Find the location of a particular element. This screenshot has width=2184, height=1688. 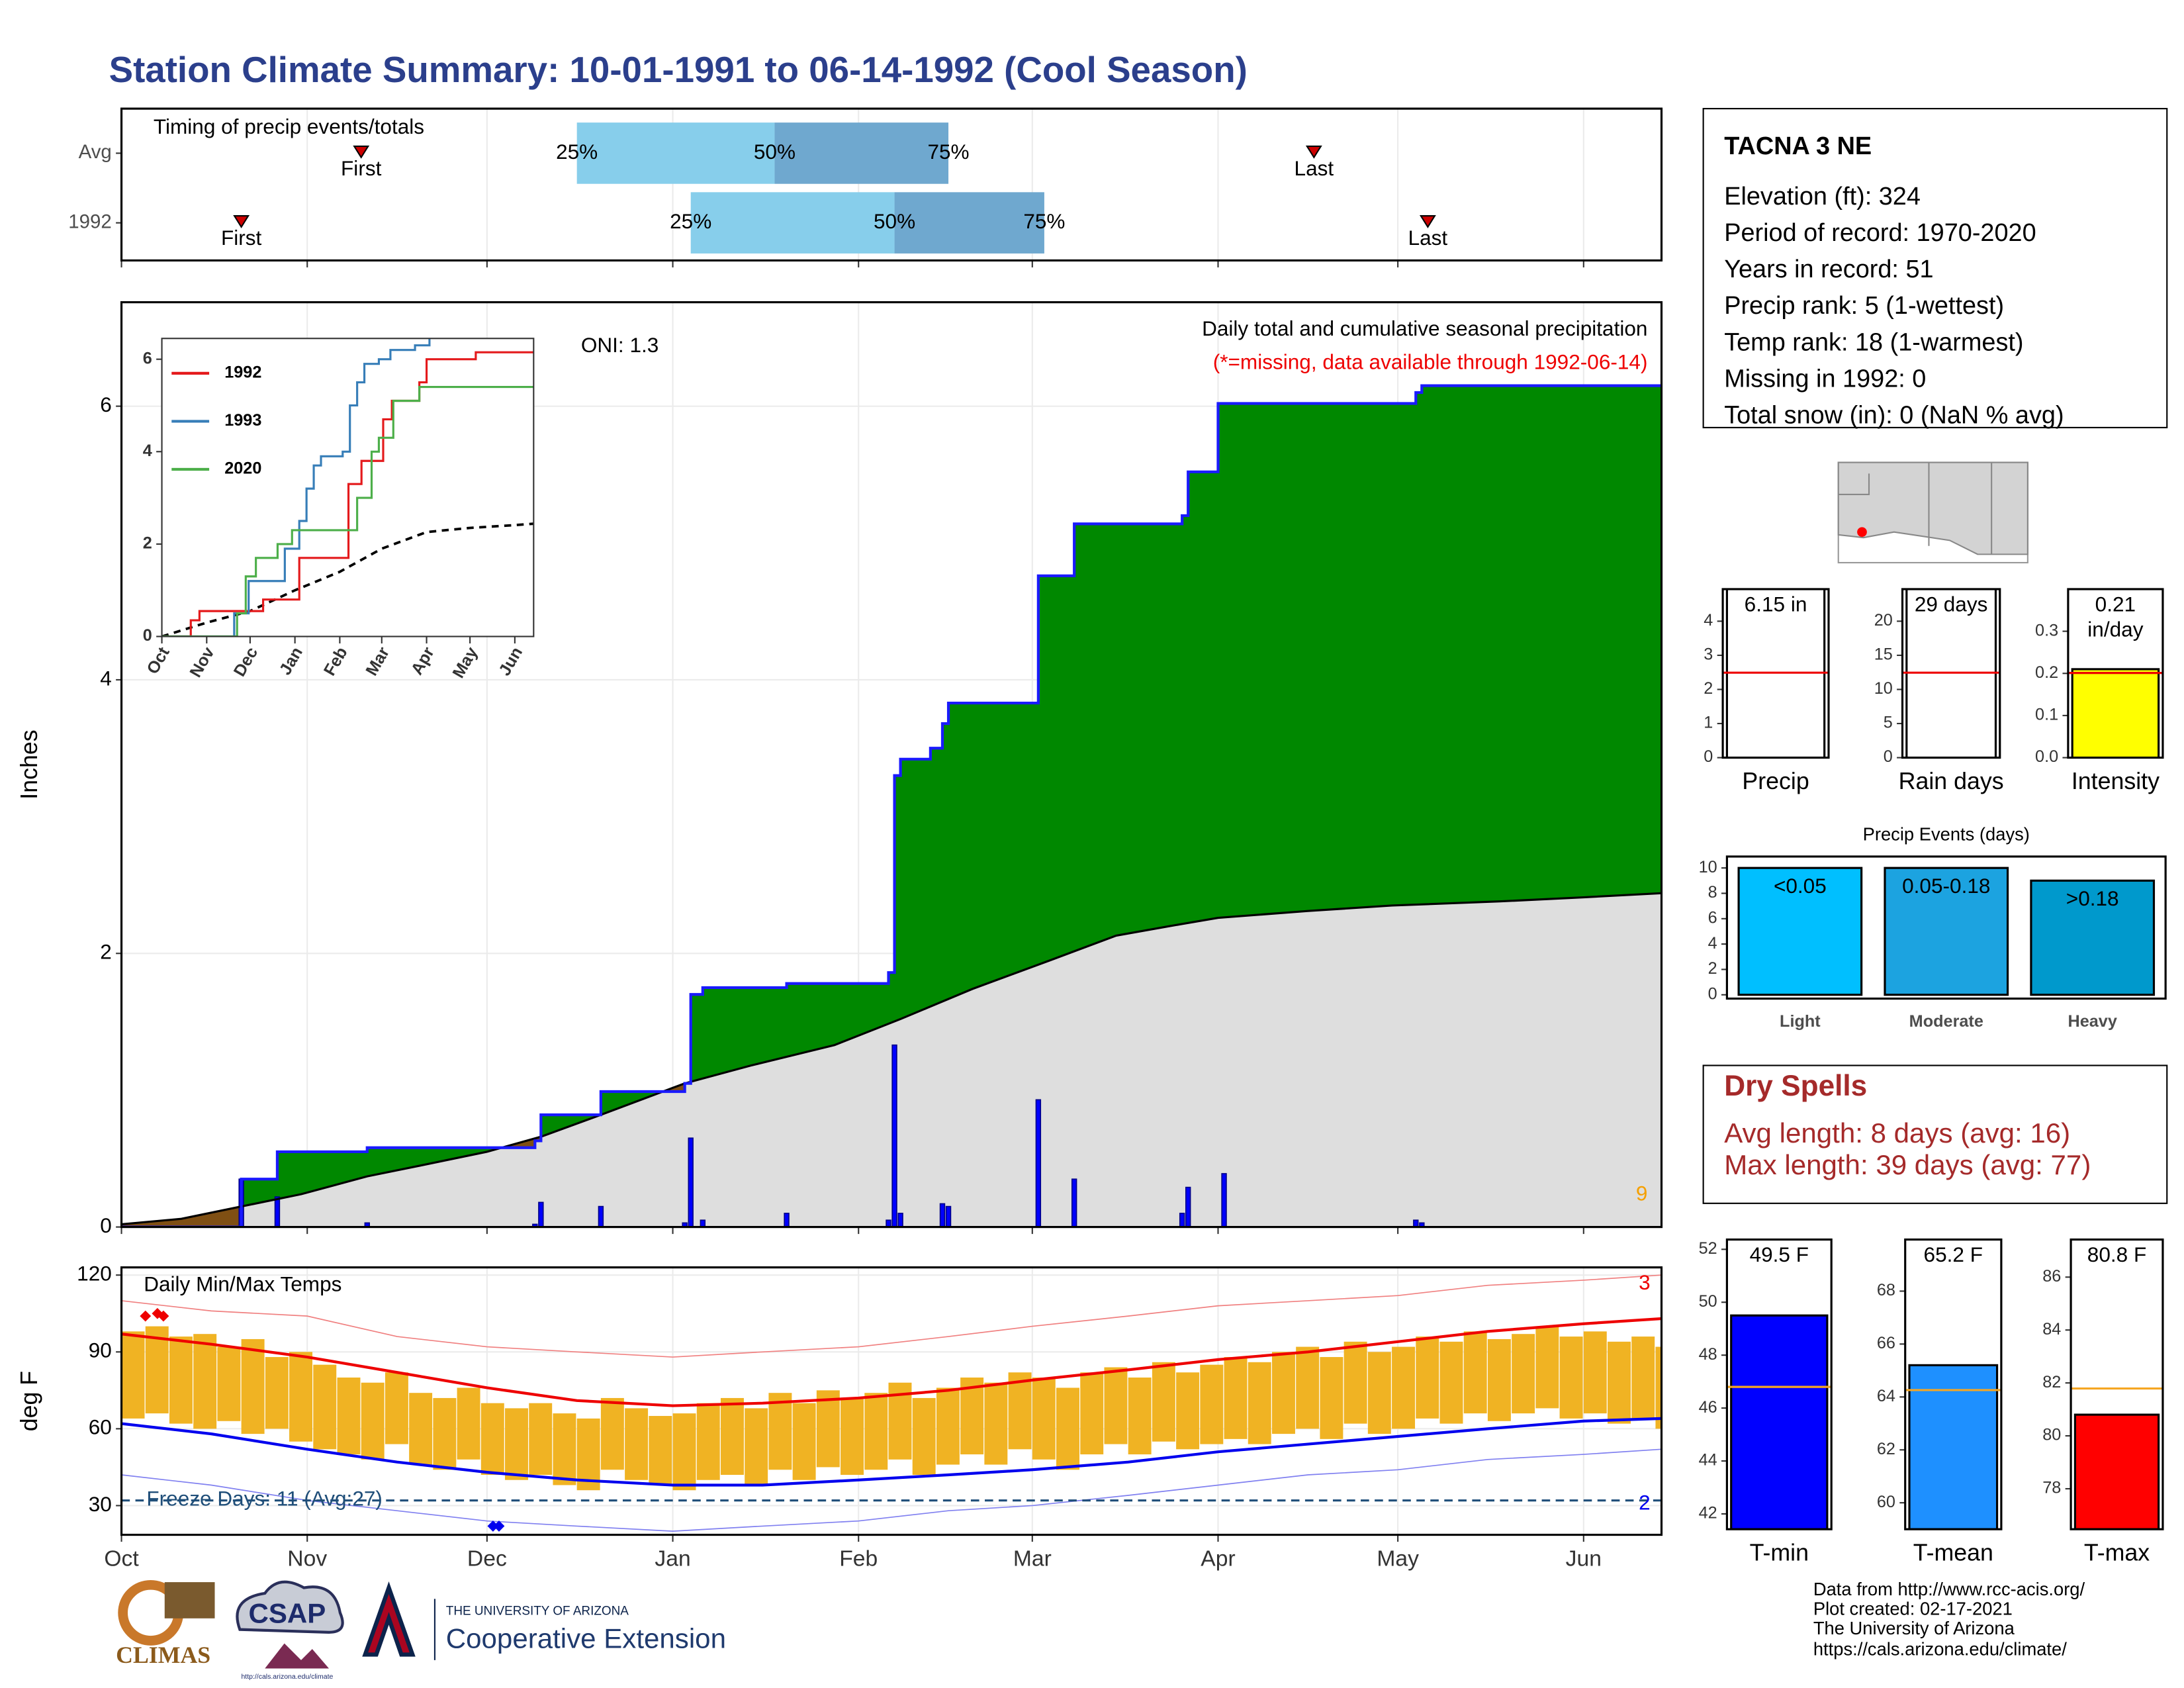

y-tick-label: 0.1 is located at coordinates (2046, 715).